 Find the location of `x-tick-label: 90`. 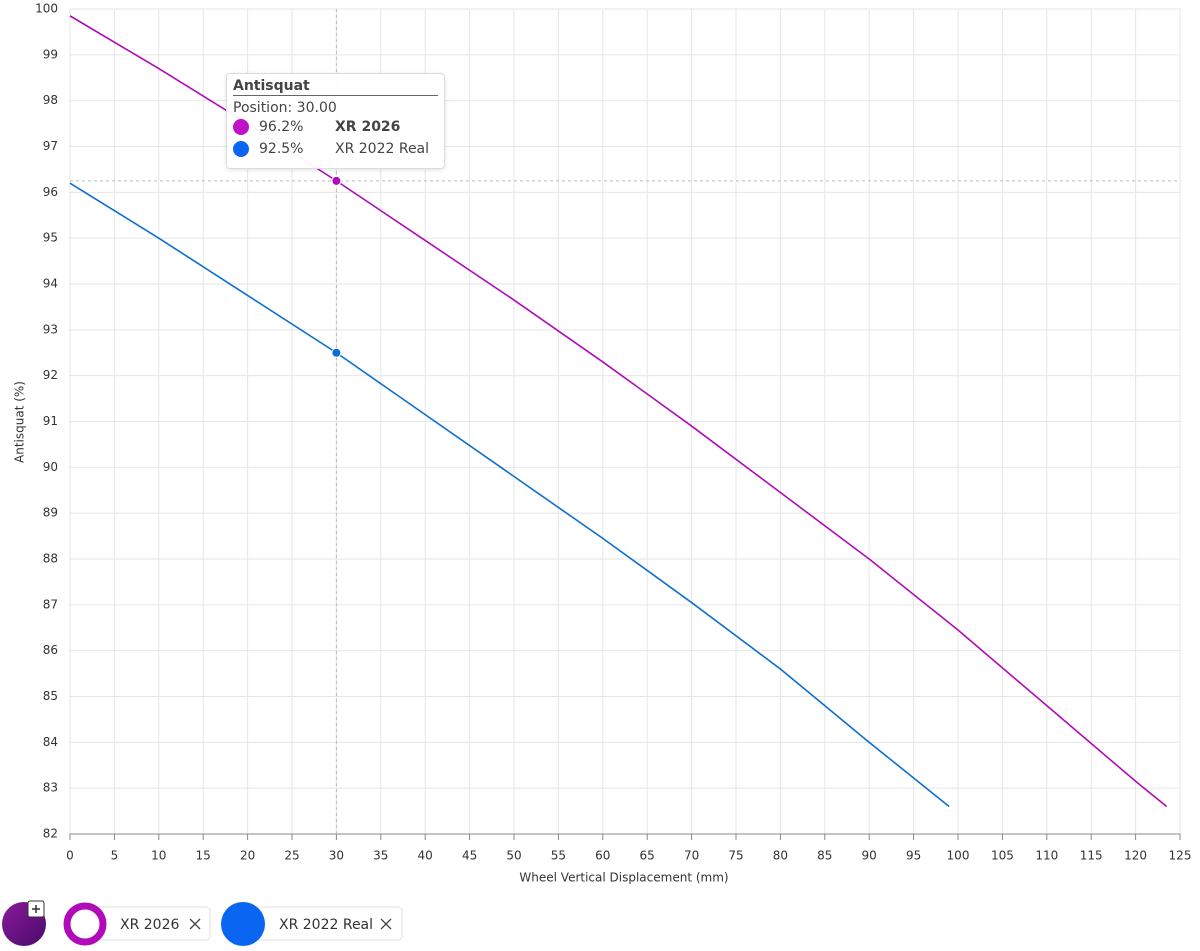

x-tick-label: 90 is located at coordinates (869, 856).